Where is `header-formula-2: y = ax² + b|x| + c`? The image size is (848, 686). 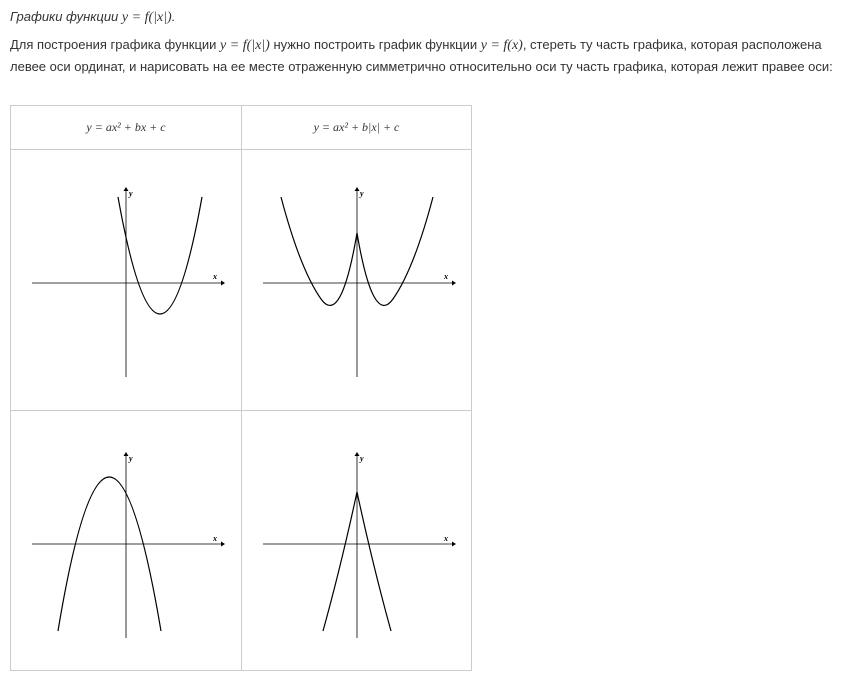 header-formula-2: y = ax² + b|x| + c is located at coordinates (356, 127).